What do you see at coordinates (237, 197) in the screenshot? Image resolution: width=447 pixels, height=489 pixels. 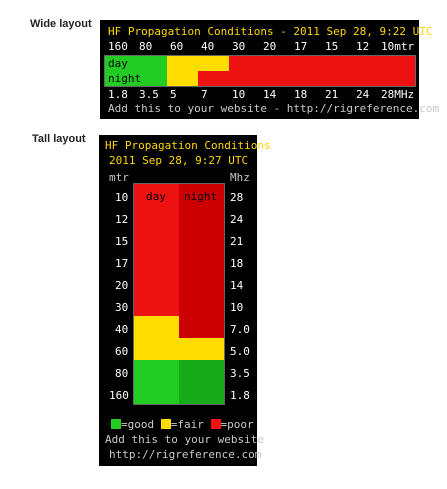 I see `tall-mhz-label: 28` at bounding box center [237, 197].